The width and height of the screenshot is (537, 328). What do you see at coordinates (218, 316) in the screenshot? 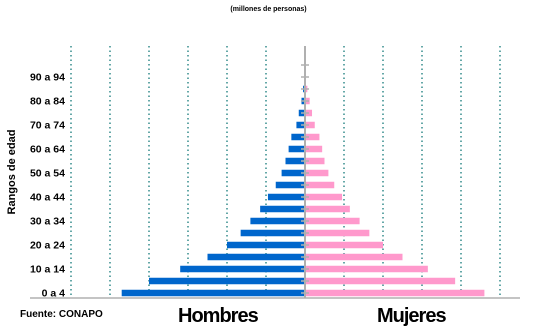
I see `label-hombres: Hombres` at bounding box center [218, 316].